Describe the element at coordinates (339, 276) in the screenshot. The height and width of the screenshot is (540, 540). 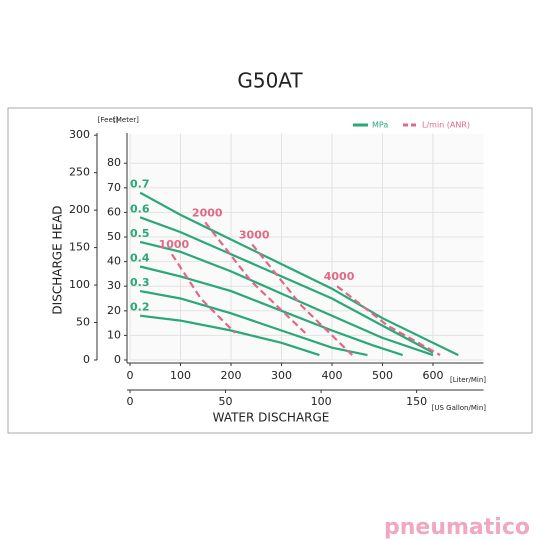
I see `series-label: 4000` at that location.